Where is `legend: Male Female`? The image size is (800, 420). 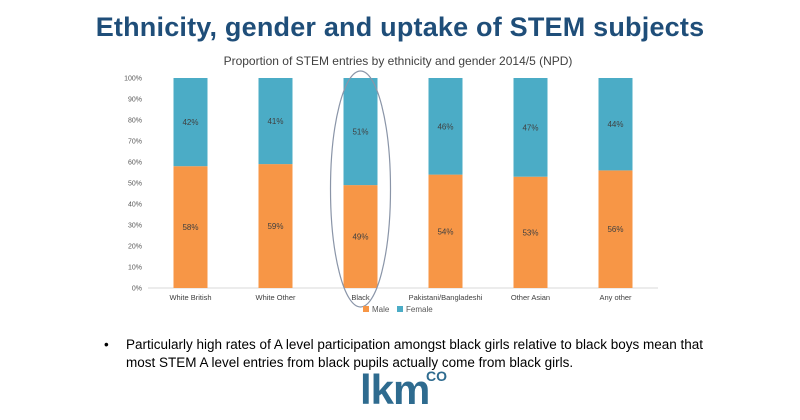
legend: Male Female is located at coordinates (398, 309).